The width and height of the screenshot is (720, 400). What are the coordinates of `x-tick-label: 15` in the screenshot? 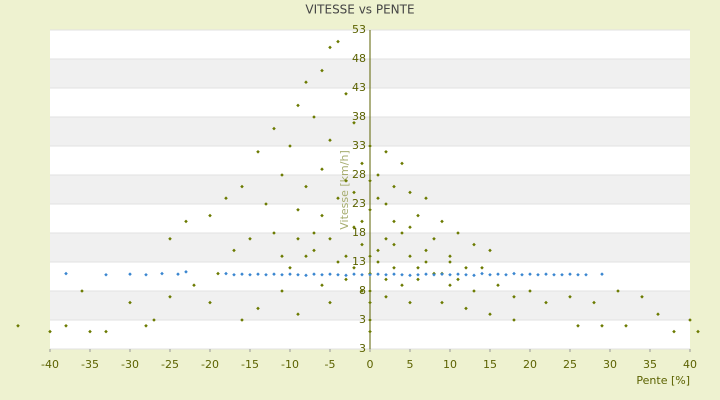 It's located at (490, 364).